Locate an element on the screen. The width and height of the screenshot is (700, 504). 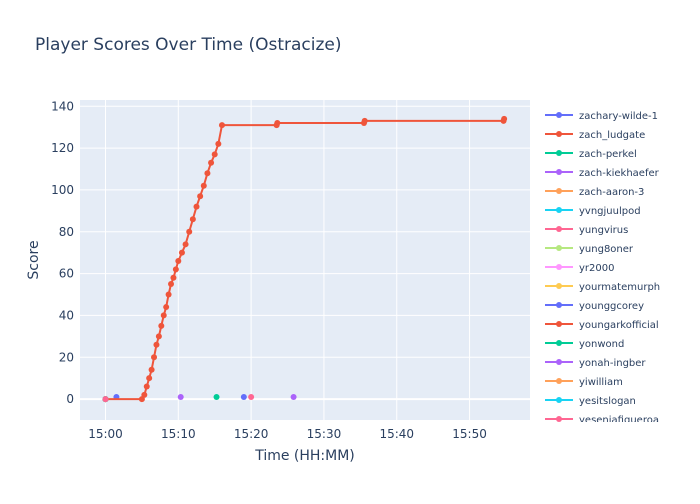
legend-item: yonah-ingber is located at coordinates (595, 363).